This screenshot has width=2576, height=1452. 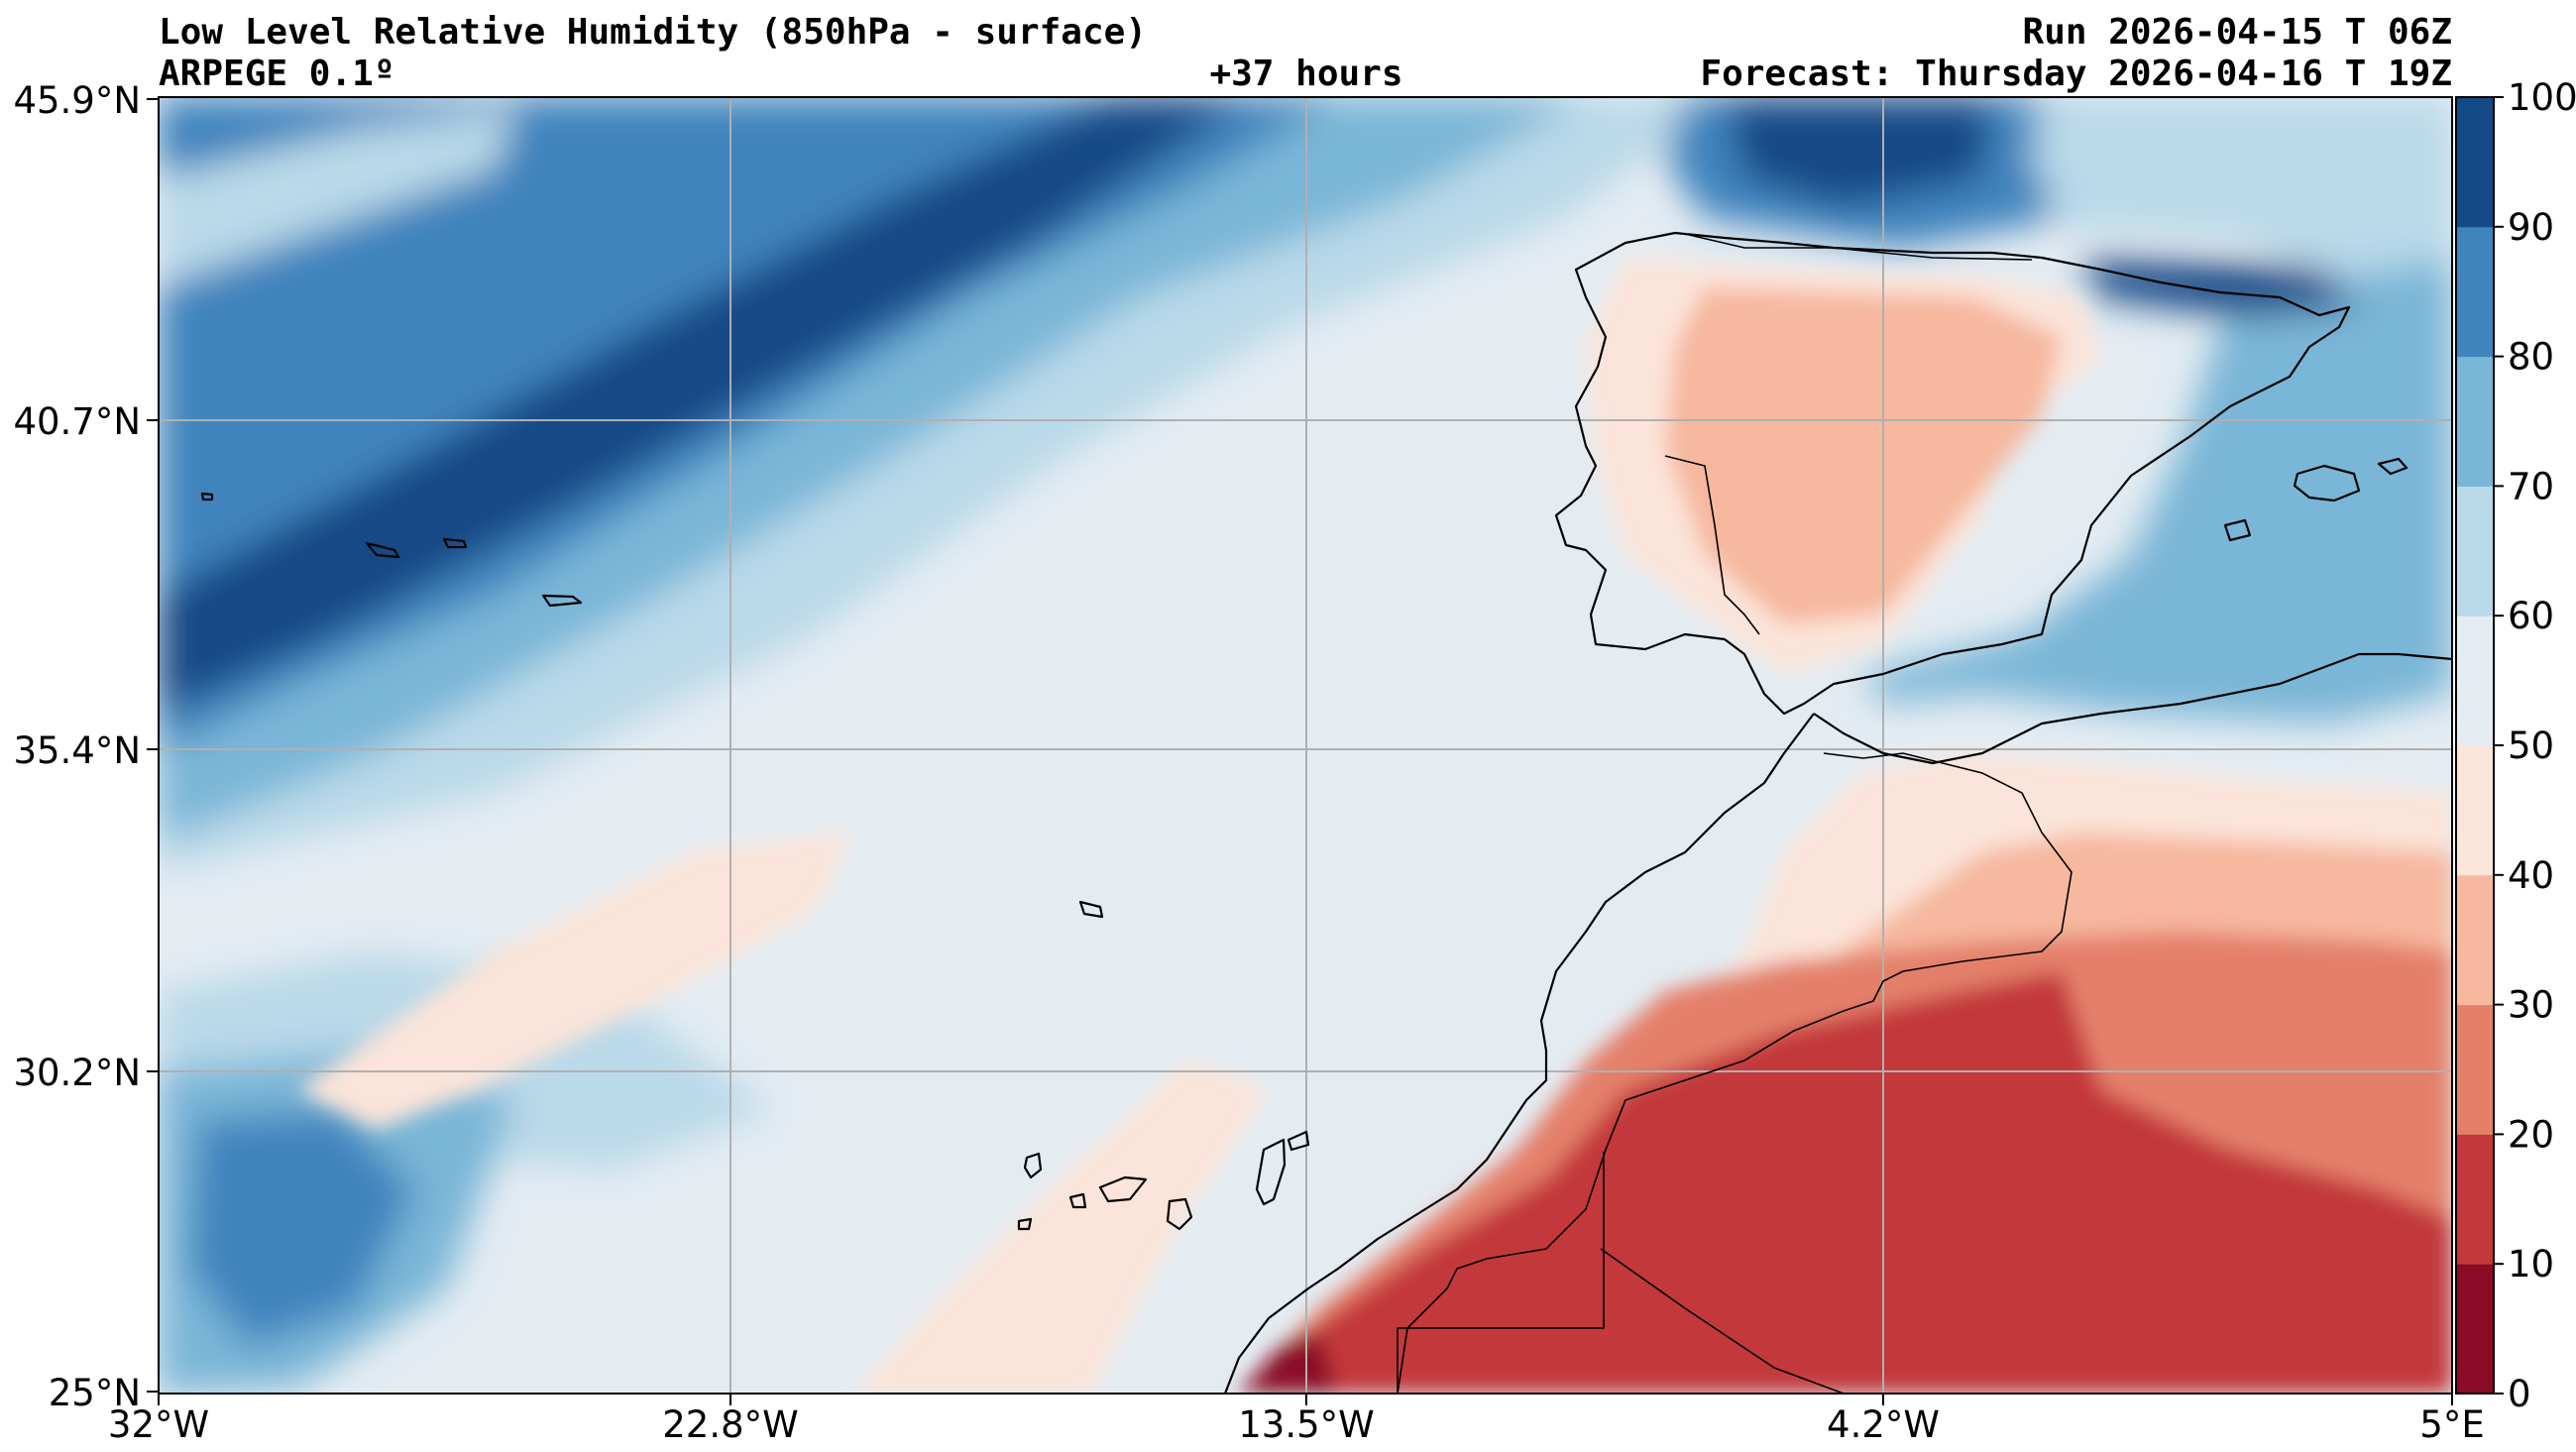 I want to click on tenerife-island, so click(x=1123, y=1189).